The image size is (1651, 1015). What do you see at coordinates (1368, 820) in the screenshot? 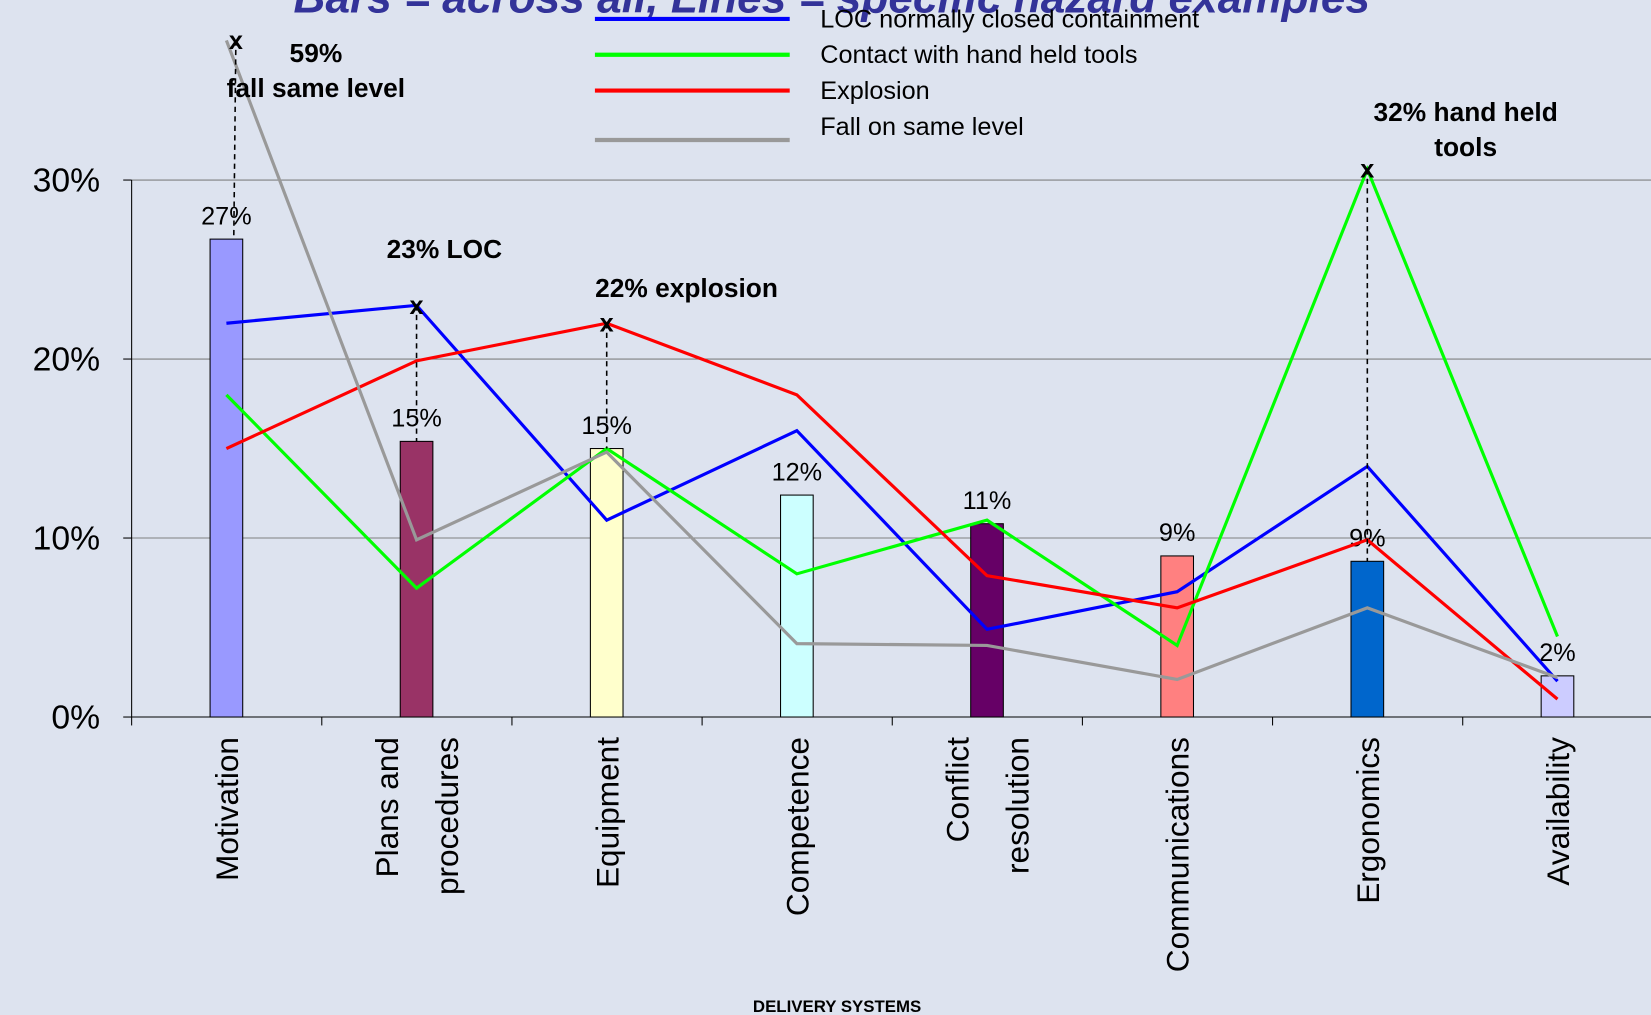
I see `x-tick-label: Ergonomics` at bounding box center [1368, 820].